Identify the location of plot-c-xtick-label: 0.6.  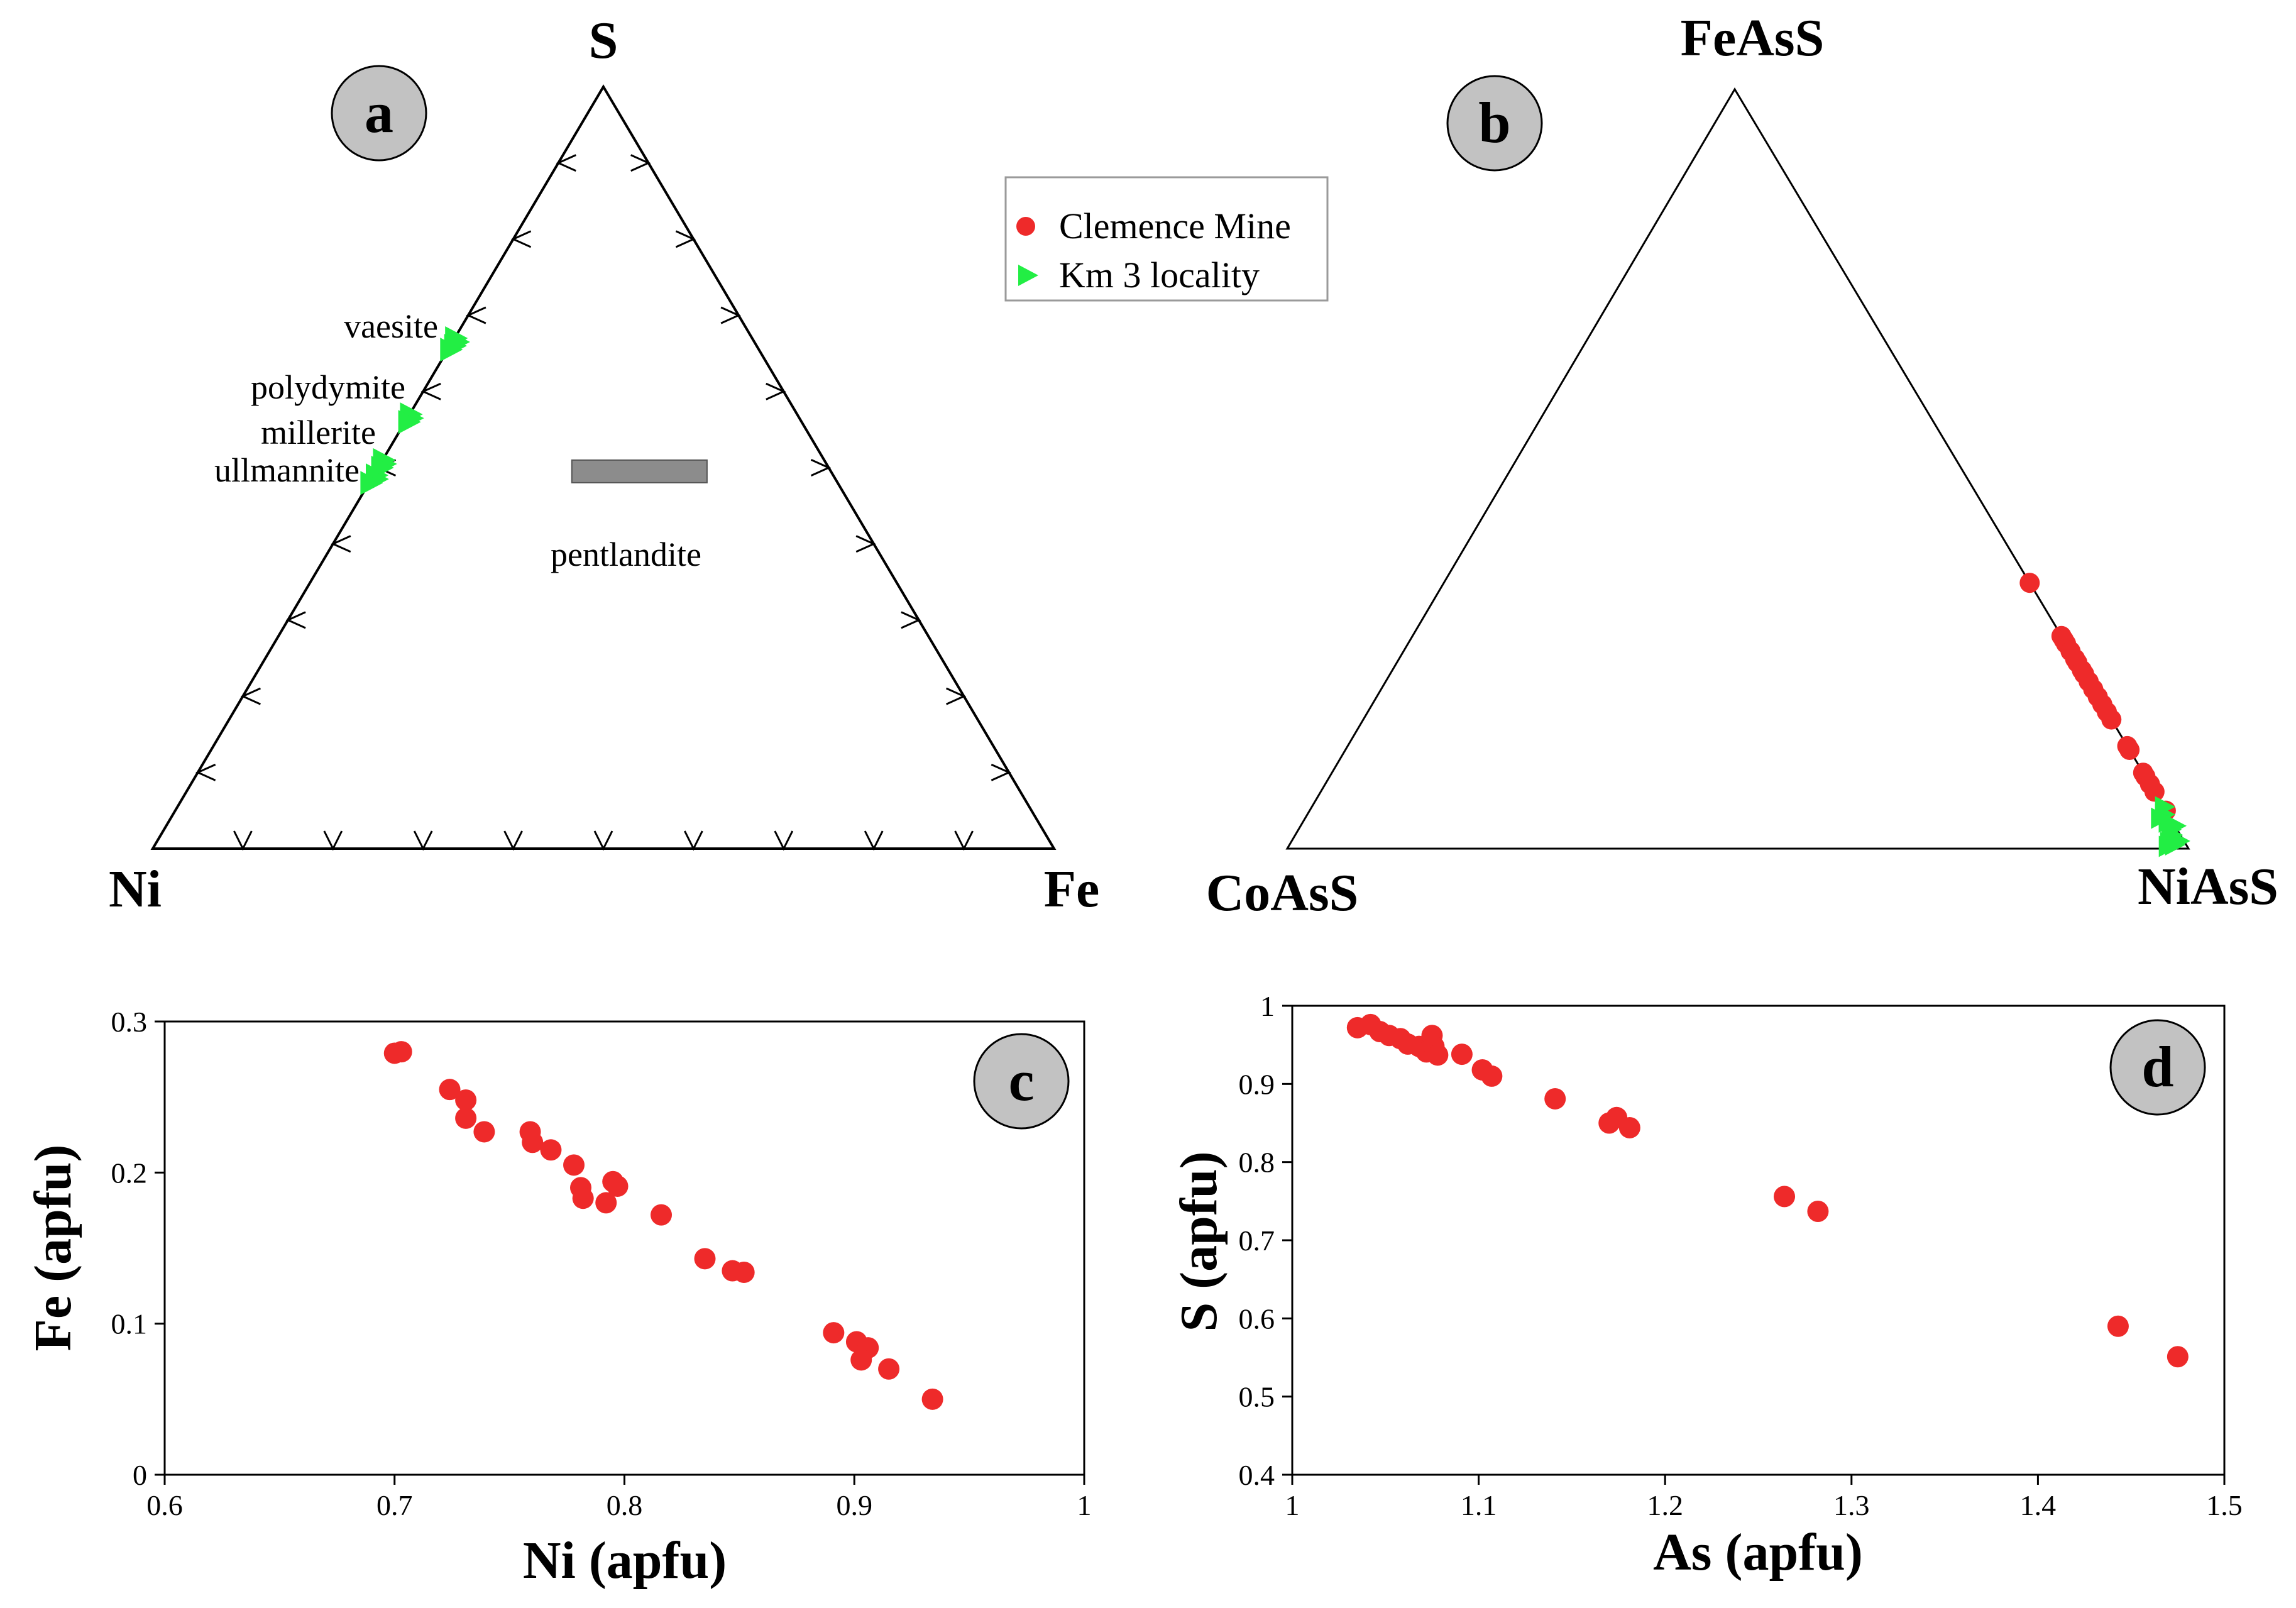
(164, 1505).